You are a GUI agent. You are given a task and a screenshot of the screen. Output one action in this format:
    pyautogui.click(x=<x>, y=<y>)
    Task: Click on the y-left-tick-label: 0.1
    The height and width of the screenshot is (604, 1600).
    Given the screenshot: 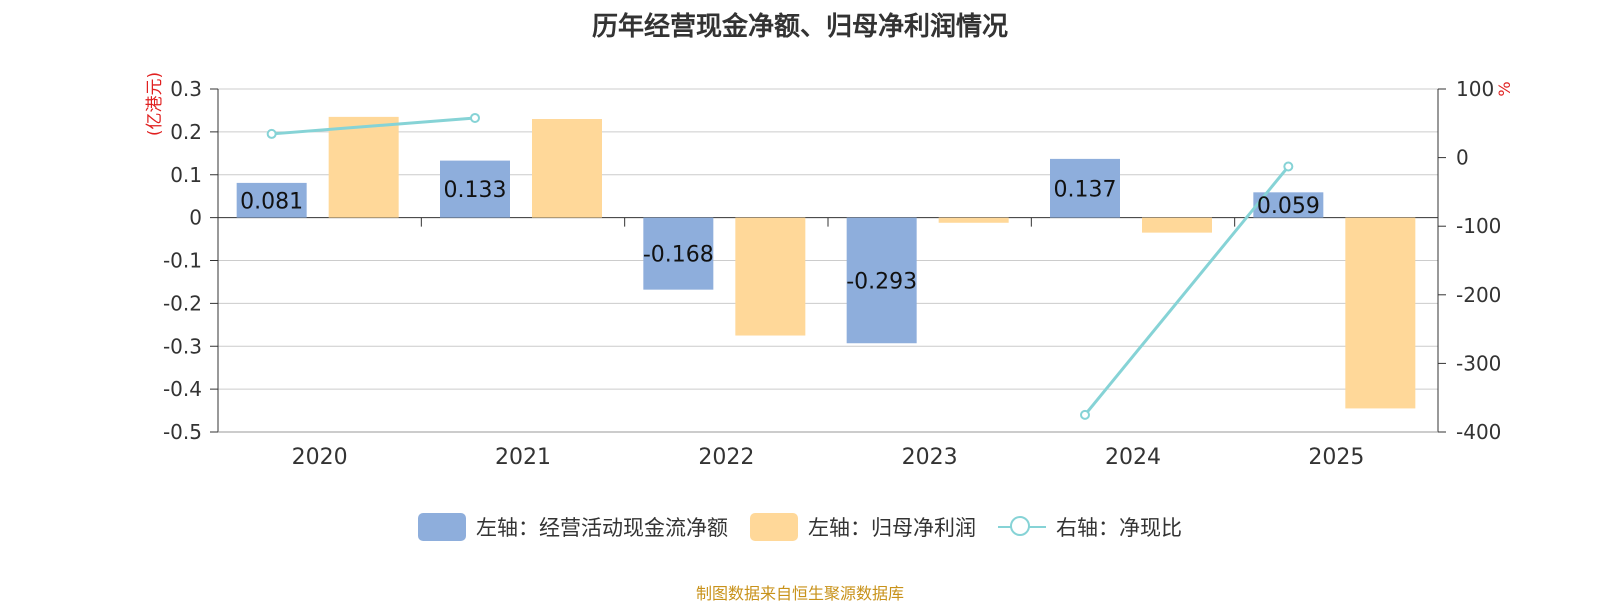 What is the action you would take?
    pyautogui.click(x=186, y=175)
    